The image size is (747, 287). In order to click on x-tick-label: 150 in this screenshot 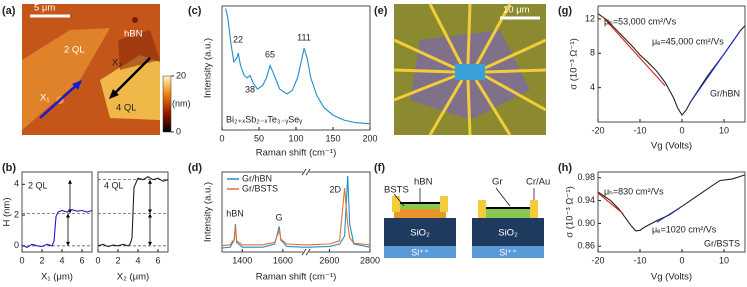, I will do `click(332, 138)`.